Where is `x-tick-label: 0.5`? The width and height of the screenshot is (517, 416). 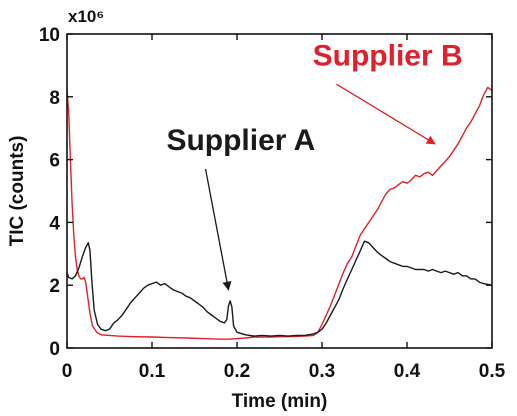 x-tick-label: 0.5 is located at coordinates (492, 371).